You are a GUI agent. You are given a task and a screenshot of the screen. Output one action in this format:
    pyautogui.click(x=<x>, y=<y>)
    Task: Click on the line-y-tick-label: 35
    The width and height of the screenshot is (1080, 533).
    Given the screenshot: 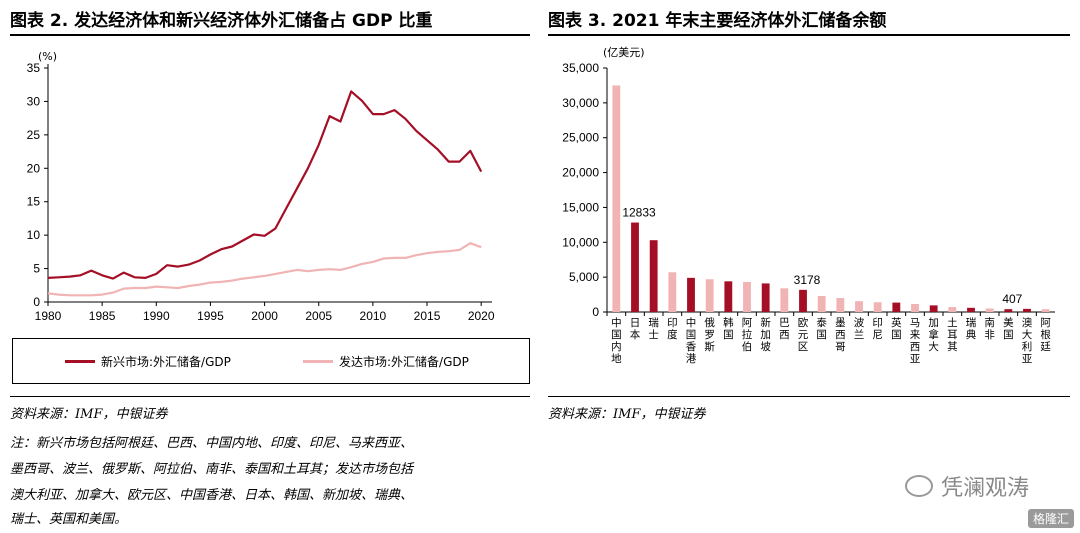 What is the action you would take?
    pyautogui.click(x=34, y=68)
    